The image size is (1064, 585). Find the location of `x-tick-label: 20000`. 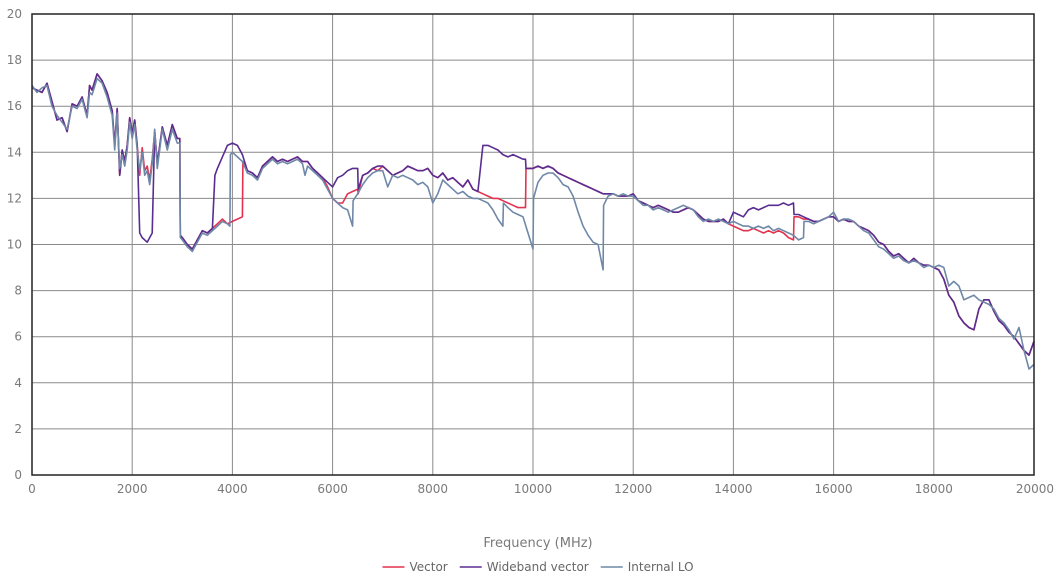

x-tick-label: 20000 is located at coordinates (1035, 489).